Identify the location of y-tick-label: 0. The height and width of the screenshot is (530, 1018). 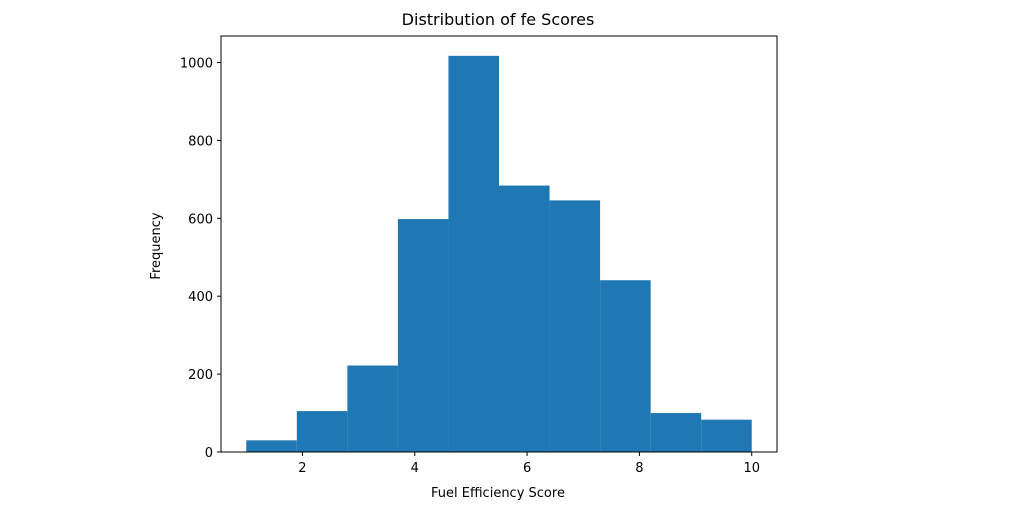
(209, 453).